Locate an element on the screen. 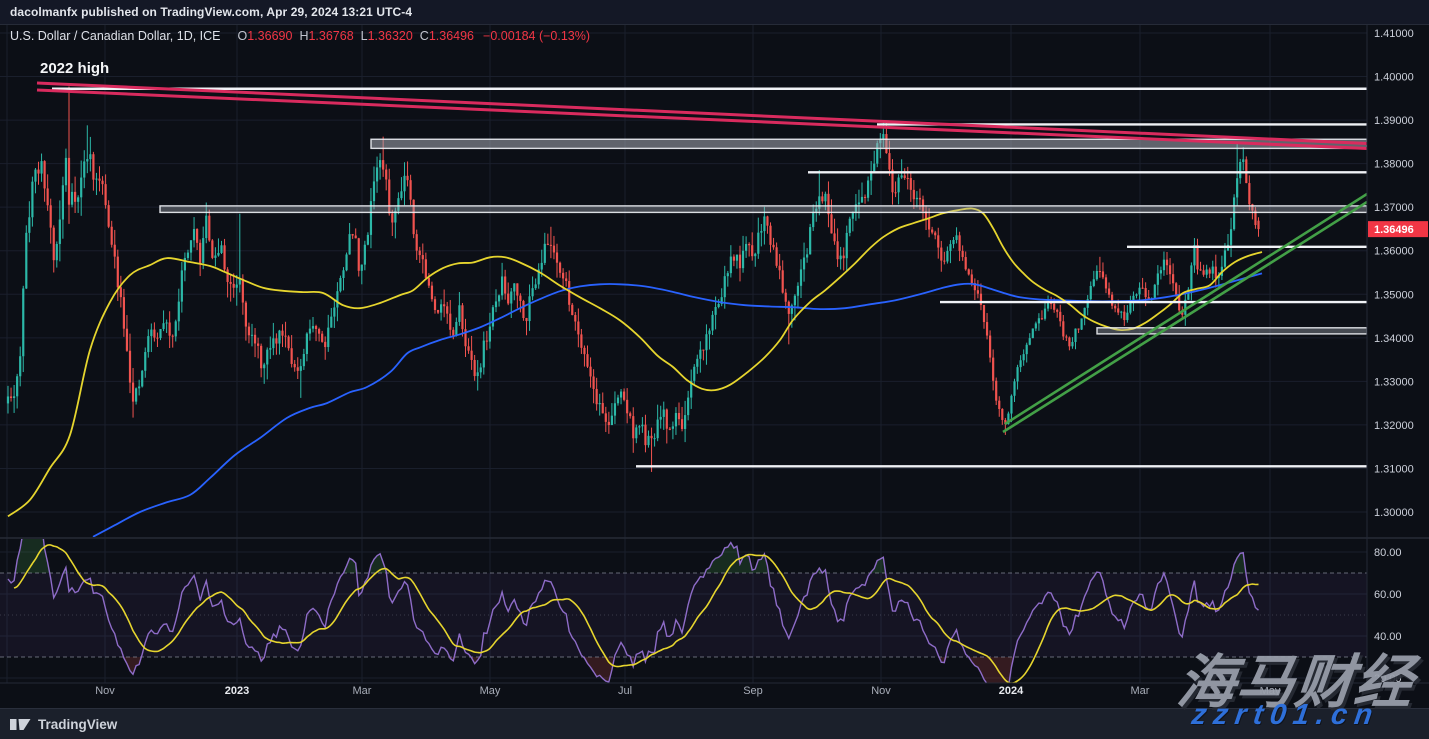 The height and width of the screenshot is (739, 1429). last-price-label-text: 1.36496 is located at coordinates (1394, 230).